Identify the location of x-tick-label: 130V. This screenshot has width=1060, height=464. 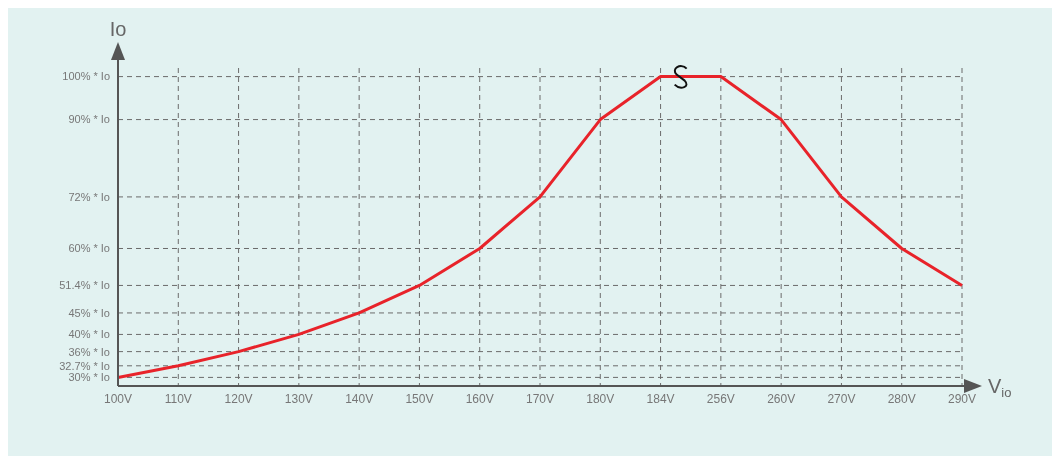
(298, 398).